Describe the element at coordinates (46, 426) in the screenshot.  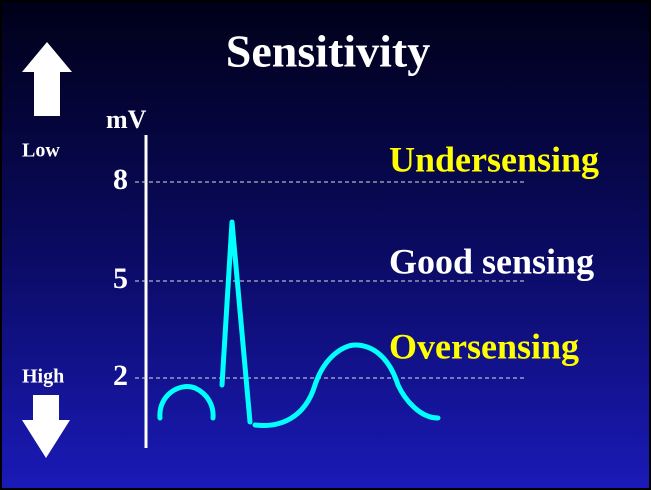
I see `down-arrow` at that location.